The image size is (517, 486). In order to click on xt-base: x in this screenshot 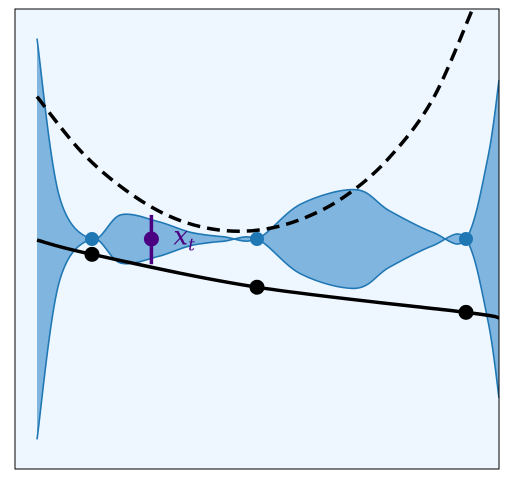, I will do `click(180, 236)`.